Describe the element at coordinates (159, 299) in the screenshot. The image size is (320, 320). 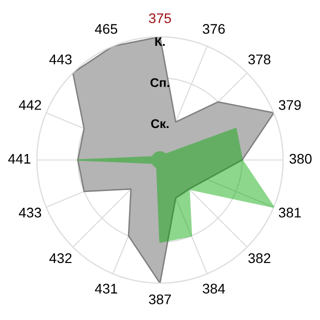
I see `spoke-label: 387` at that location.